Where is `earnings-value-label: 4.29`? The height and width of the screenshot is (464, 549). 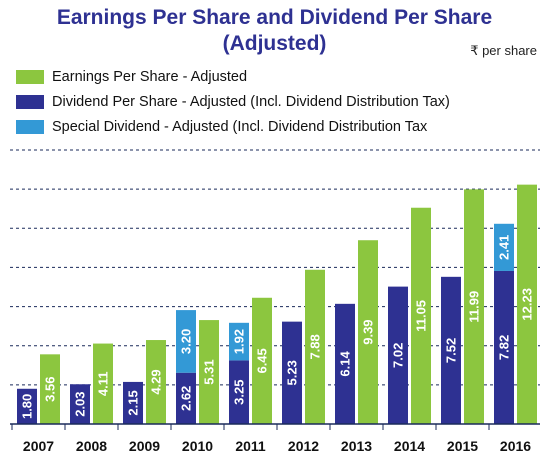
earnings-value-label: 4.29 is located at coordinates (156, 381).